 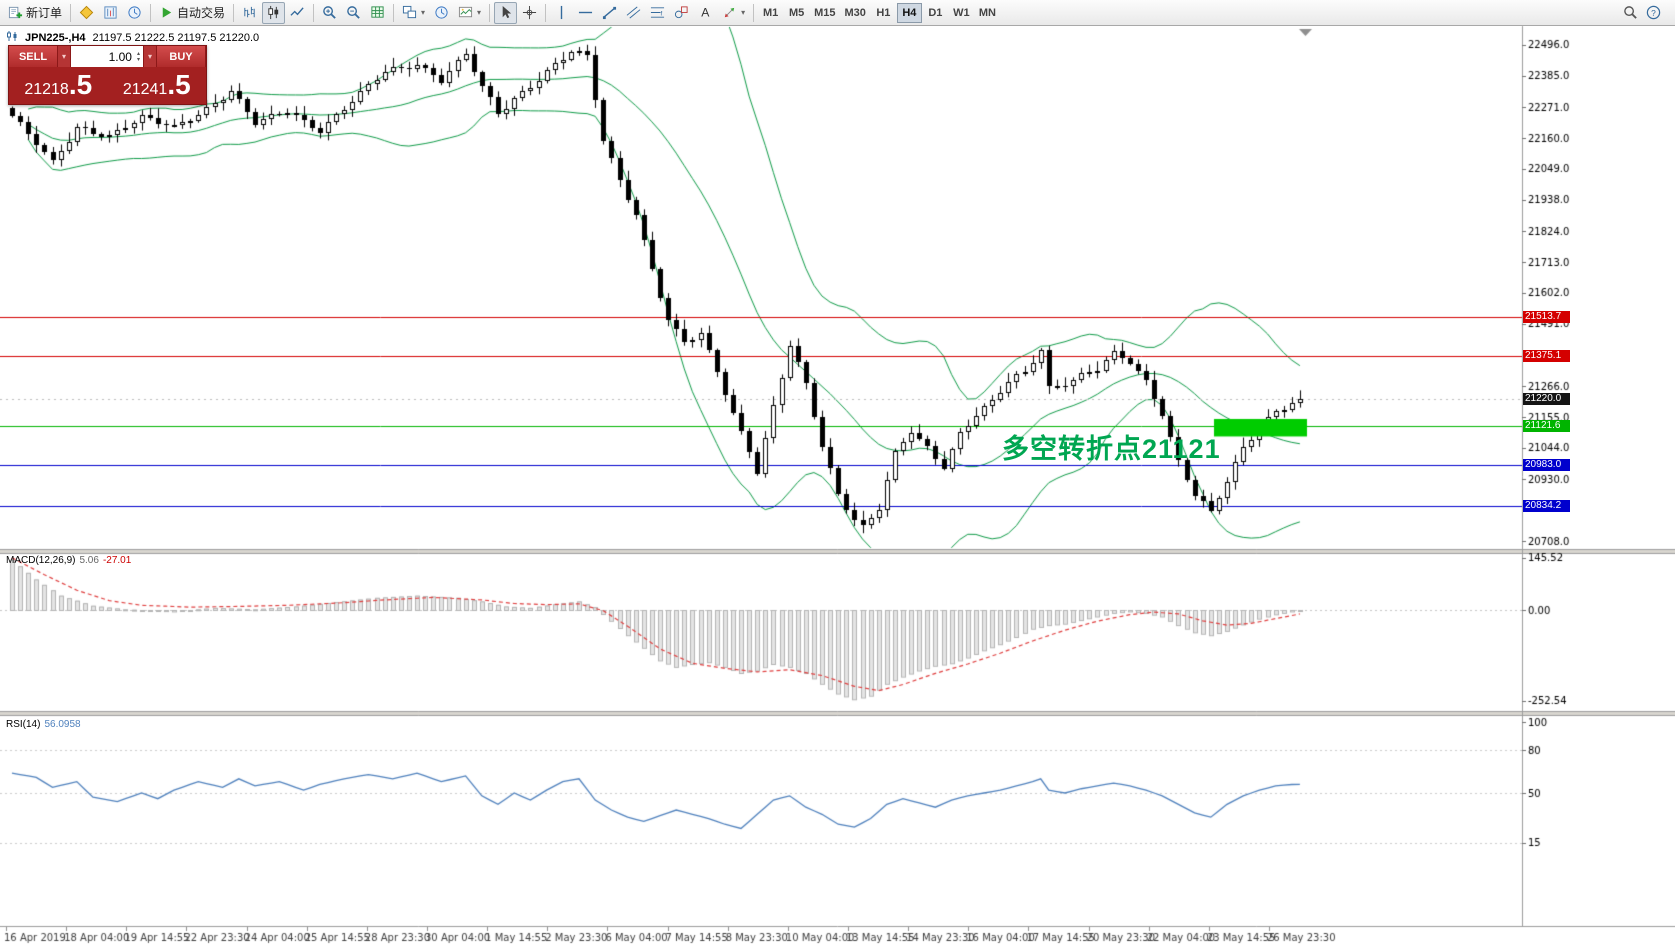 I want to click on dropdown-arrow-icon: ▾, so click(x=423, y=12).